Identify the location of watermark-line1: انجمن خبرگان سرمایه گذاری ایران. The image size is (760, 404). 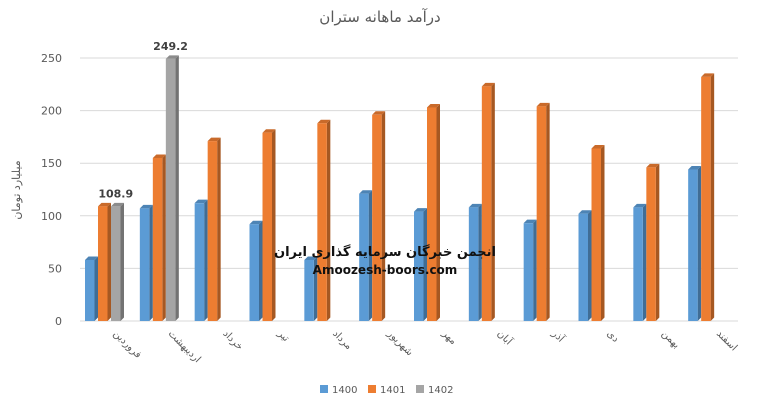
(385, 252).